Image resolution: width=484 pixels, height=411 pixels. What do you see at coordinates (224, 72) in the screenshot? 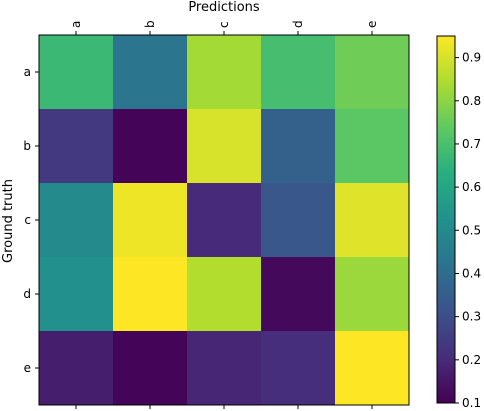
I see `heatmap-cell-a-c` at bounding box center [224, 72].